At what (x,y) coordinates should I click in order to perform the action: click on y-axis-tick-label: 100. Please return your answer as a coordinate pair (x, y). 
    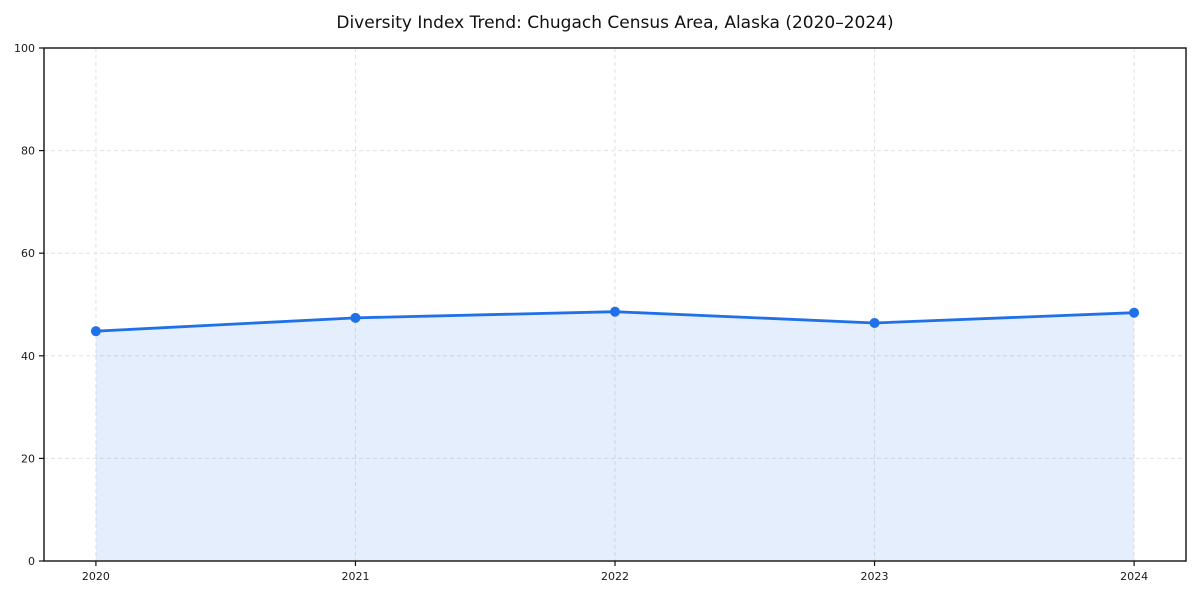
    Looking at the image, I should click on (24, 48).